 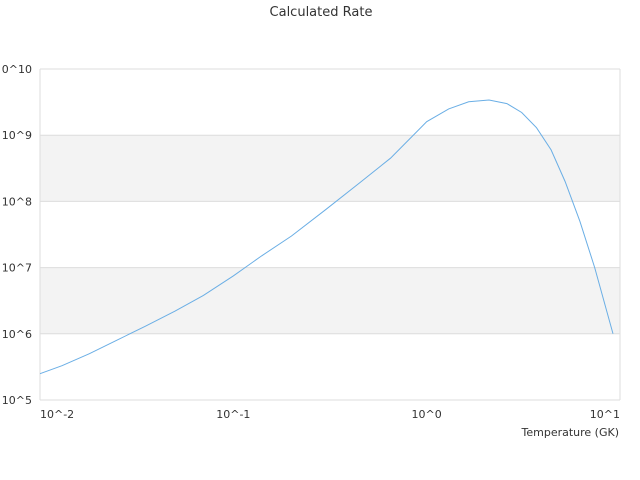 What do you see at coordinates (17, 235) in the screenshot?
I see `y-axis-ticks: 10^5 10^6 10^7 10^8 10^9 0^10` at bounding box center [17, 235].